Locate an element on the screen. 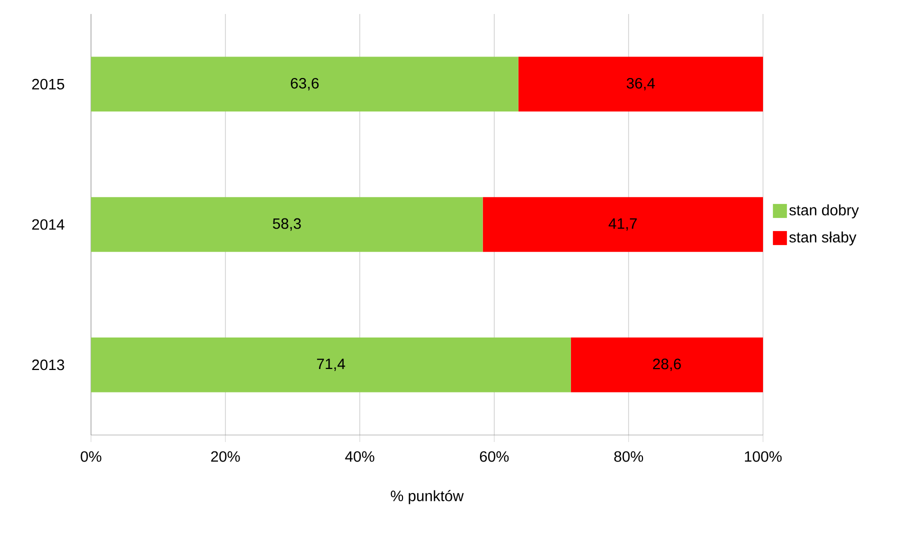 The height and width of the screenshot is (540, 922). data-label: 71,4 is located at coordinates (331, 364).